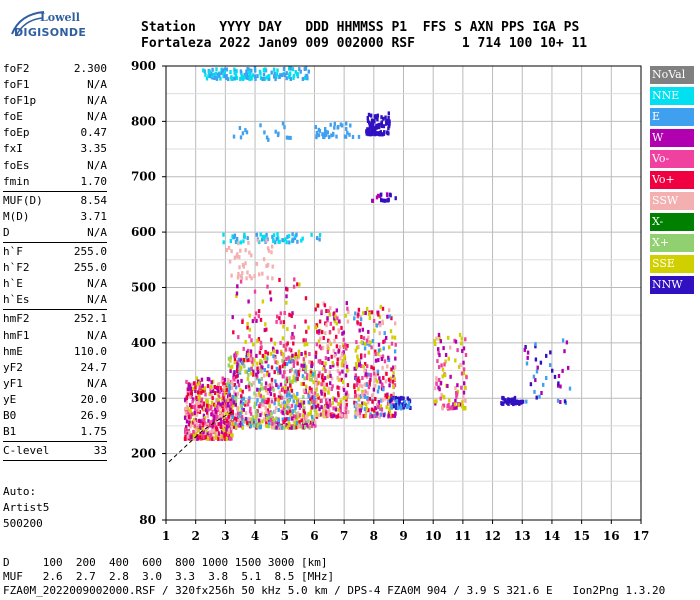 The height and width of the screenshot is (600, 700). I want to click on param-value: 33, so click(100, 451).